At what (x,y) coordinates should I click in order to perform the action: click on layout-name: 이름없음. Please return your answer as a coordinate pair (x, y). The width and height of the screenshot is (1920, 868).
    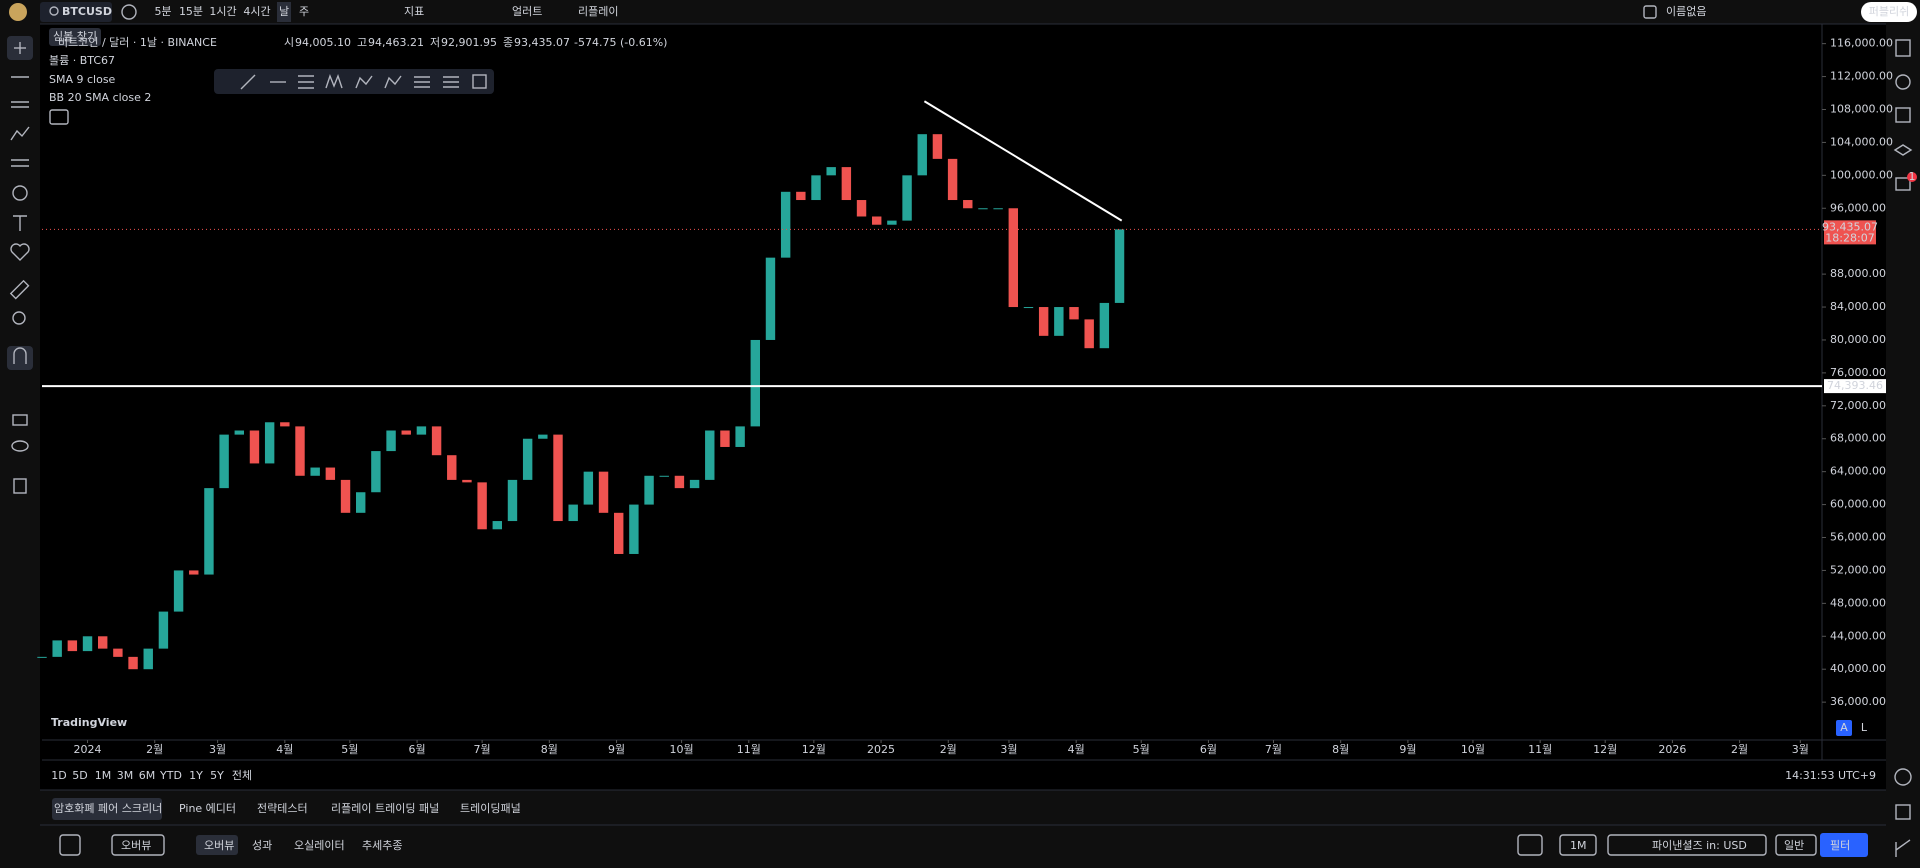
    Looking at the image, I should click on (1686, 11).